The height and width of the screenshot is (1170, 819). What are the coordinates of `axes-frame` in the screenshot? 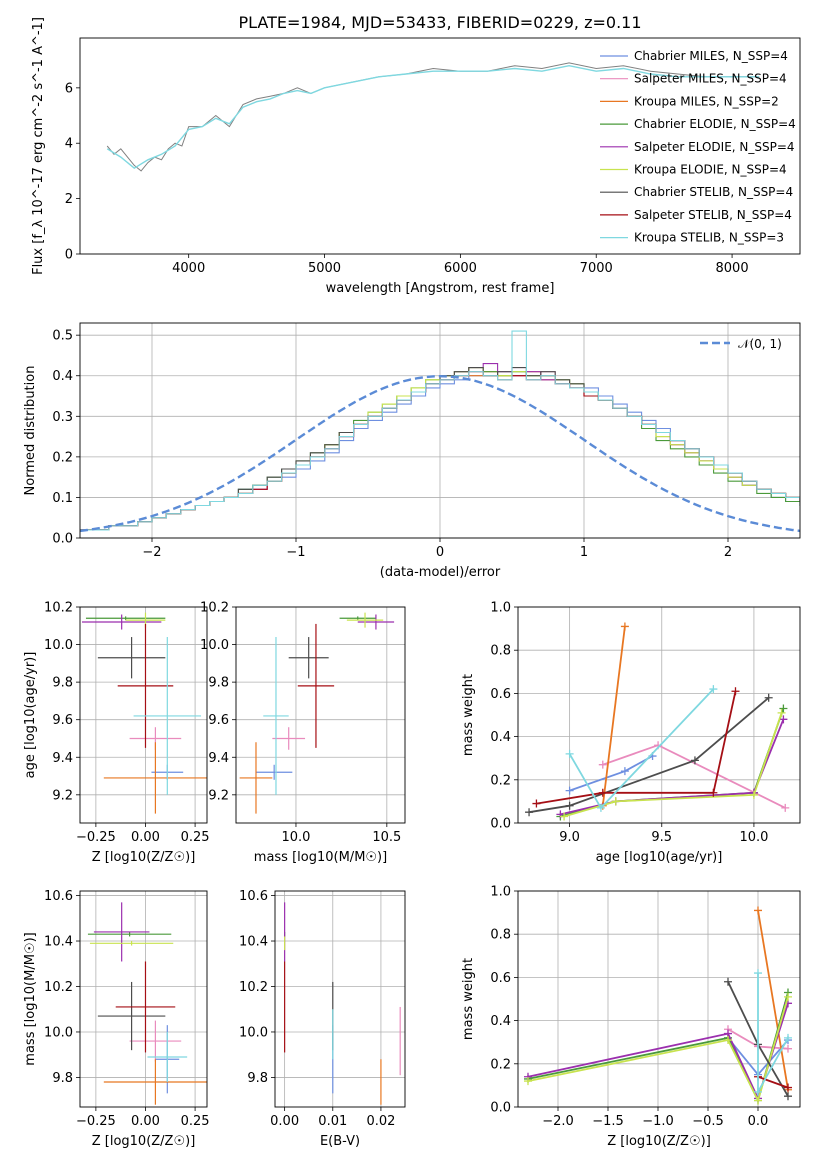 It's located at (143, 999).